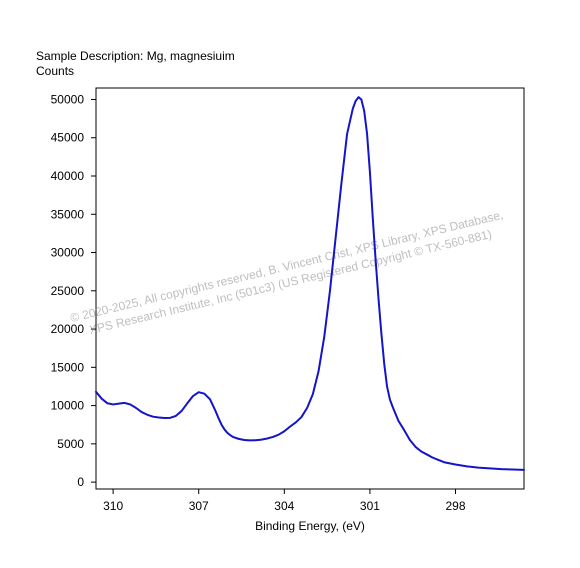 The height and width of the screenshot is (568, 580). What do you see at coordinates (310, 526) in the screenshot?
I see `x-axis-label: Binding Energy, (eV)` at bounding box center [310, 526].